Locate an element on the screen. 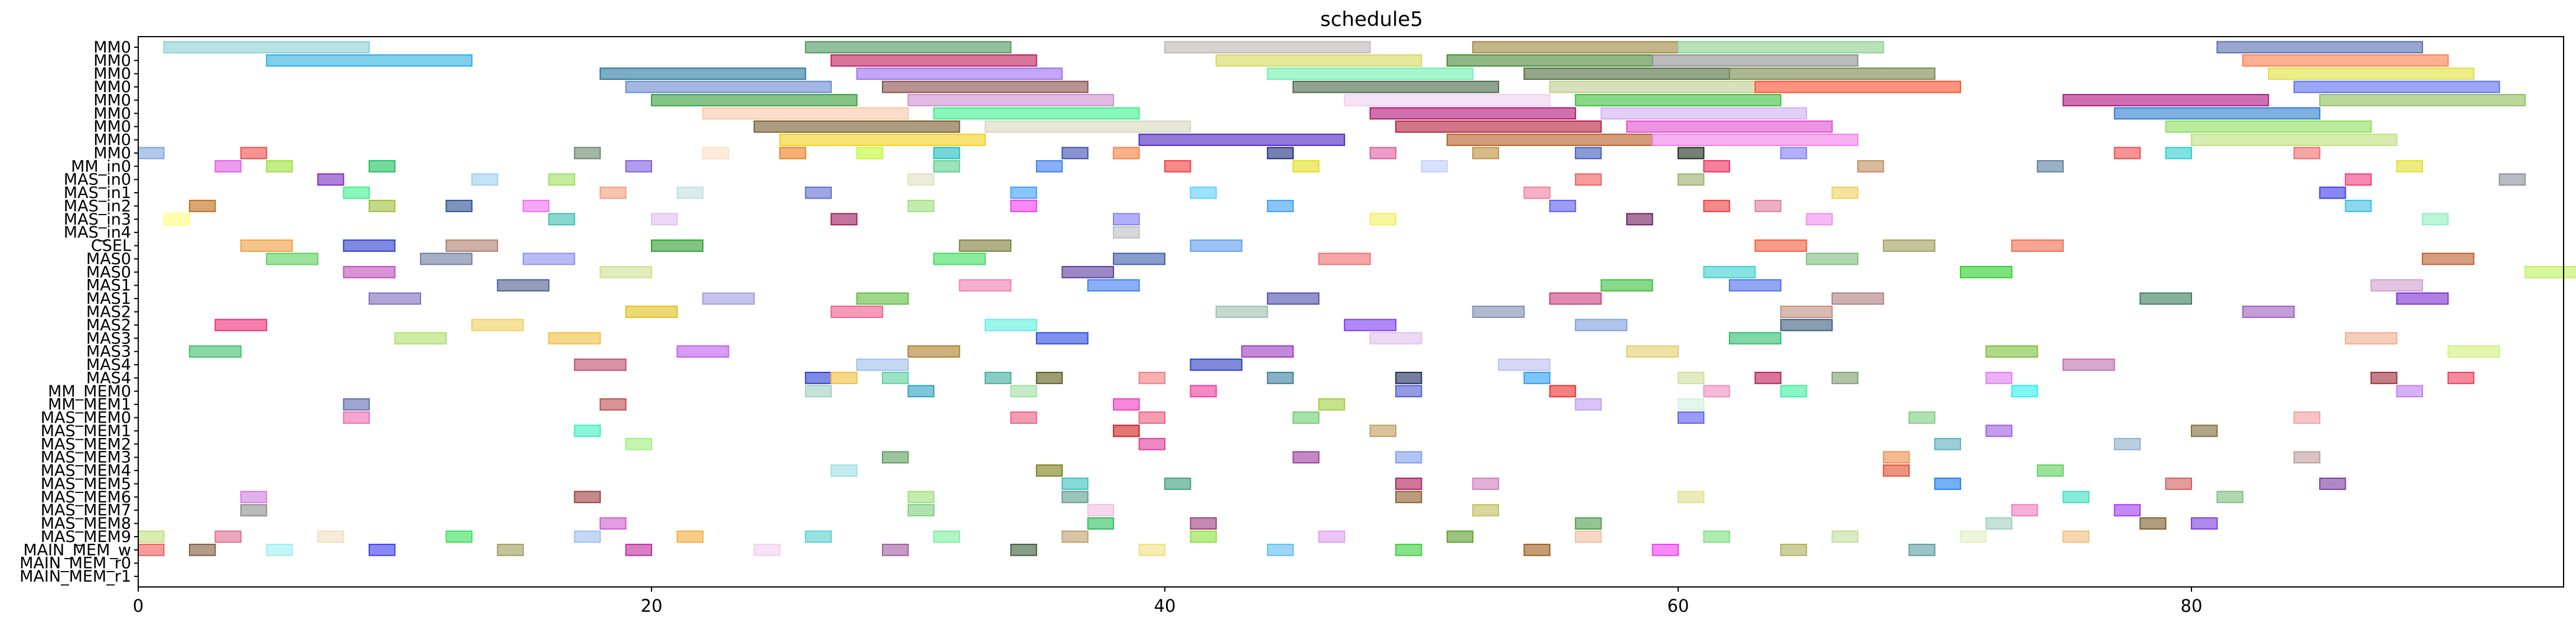 The width and height of the screenshot is (2576, 623). chart-title: schedule5 is located at coordinates (1371, 19).